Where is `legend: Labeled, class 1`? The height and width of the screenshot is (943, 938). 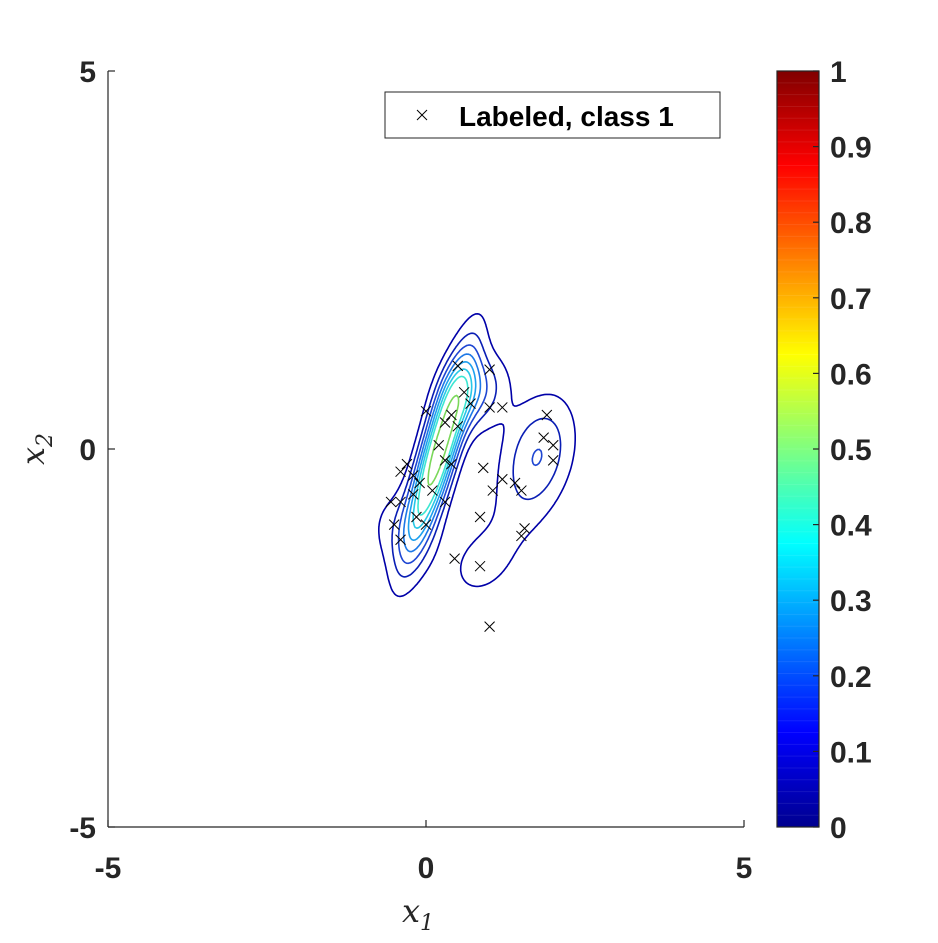
legend: Labeled, class 1 is located at coordinates (552, 115).